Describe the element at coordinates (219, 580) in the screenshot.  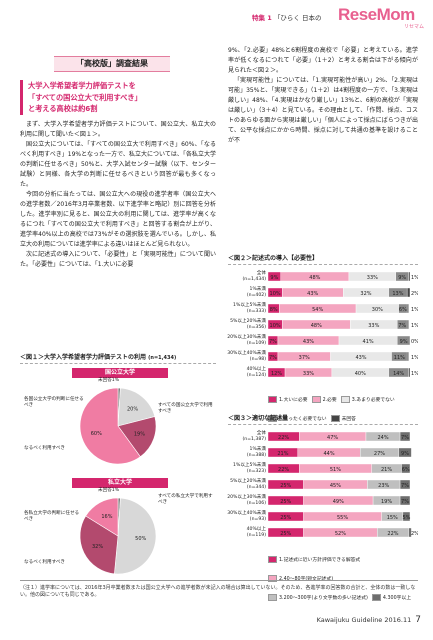
I see `footnote-divider` at that location.